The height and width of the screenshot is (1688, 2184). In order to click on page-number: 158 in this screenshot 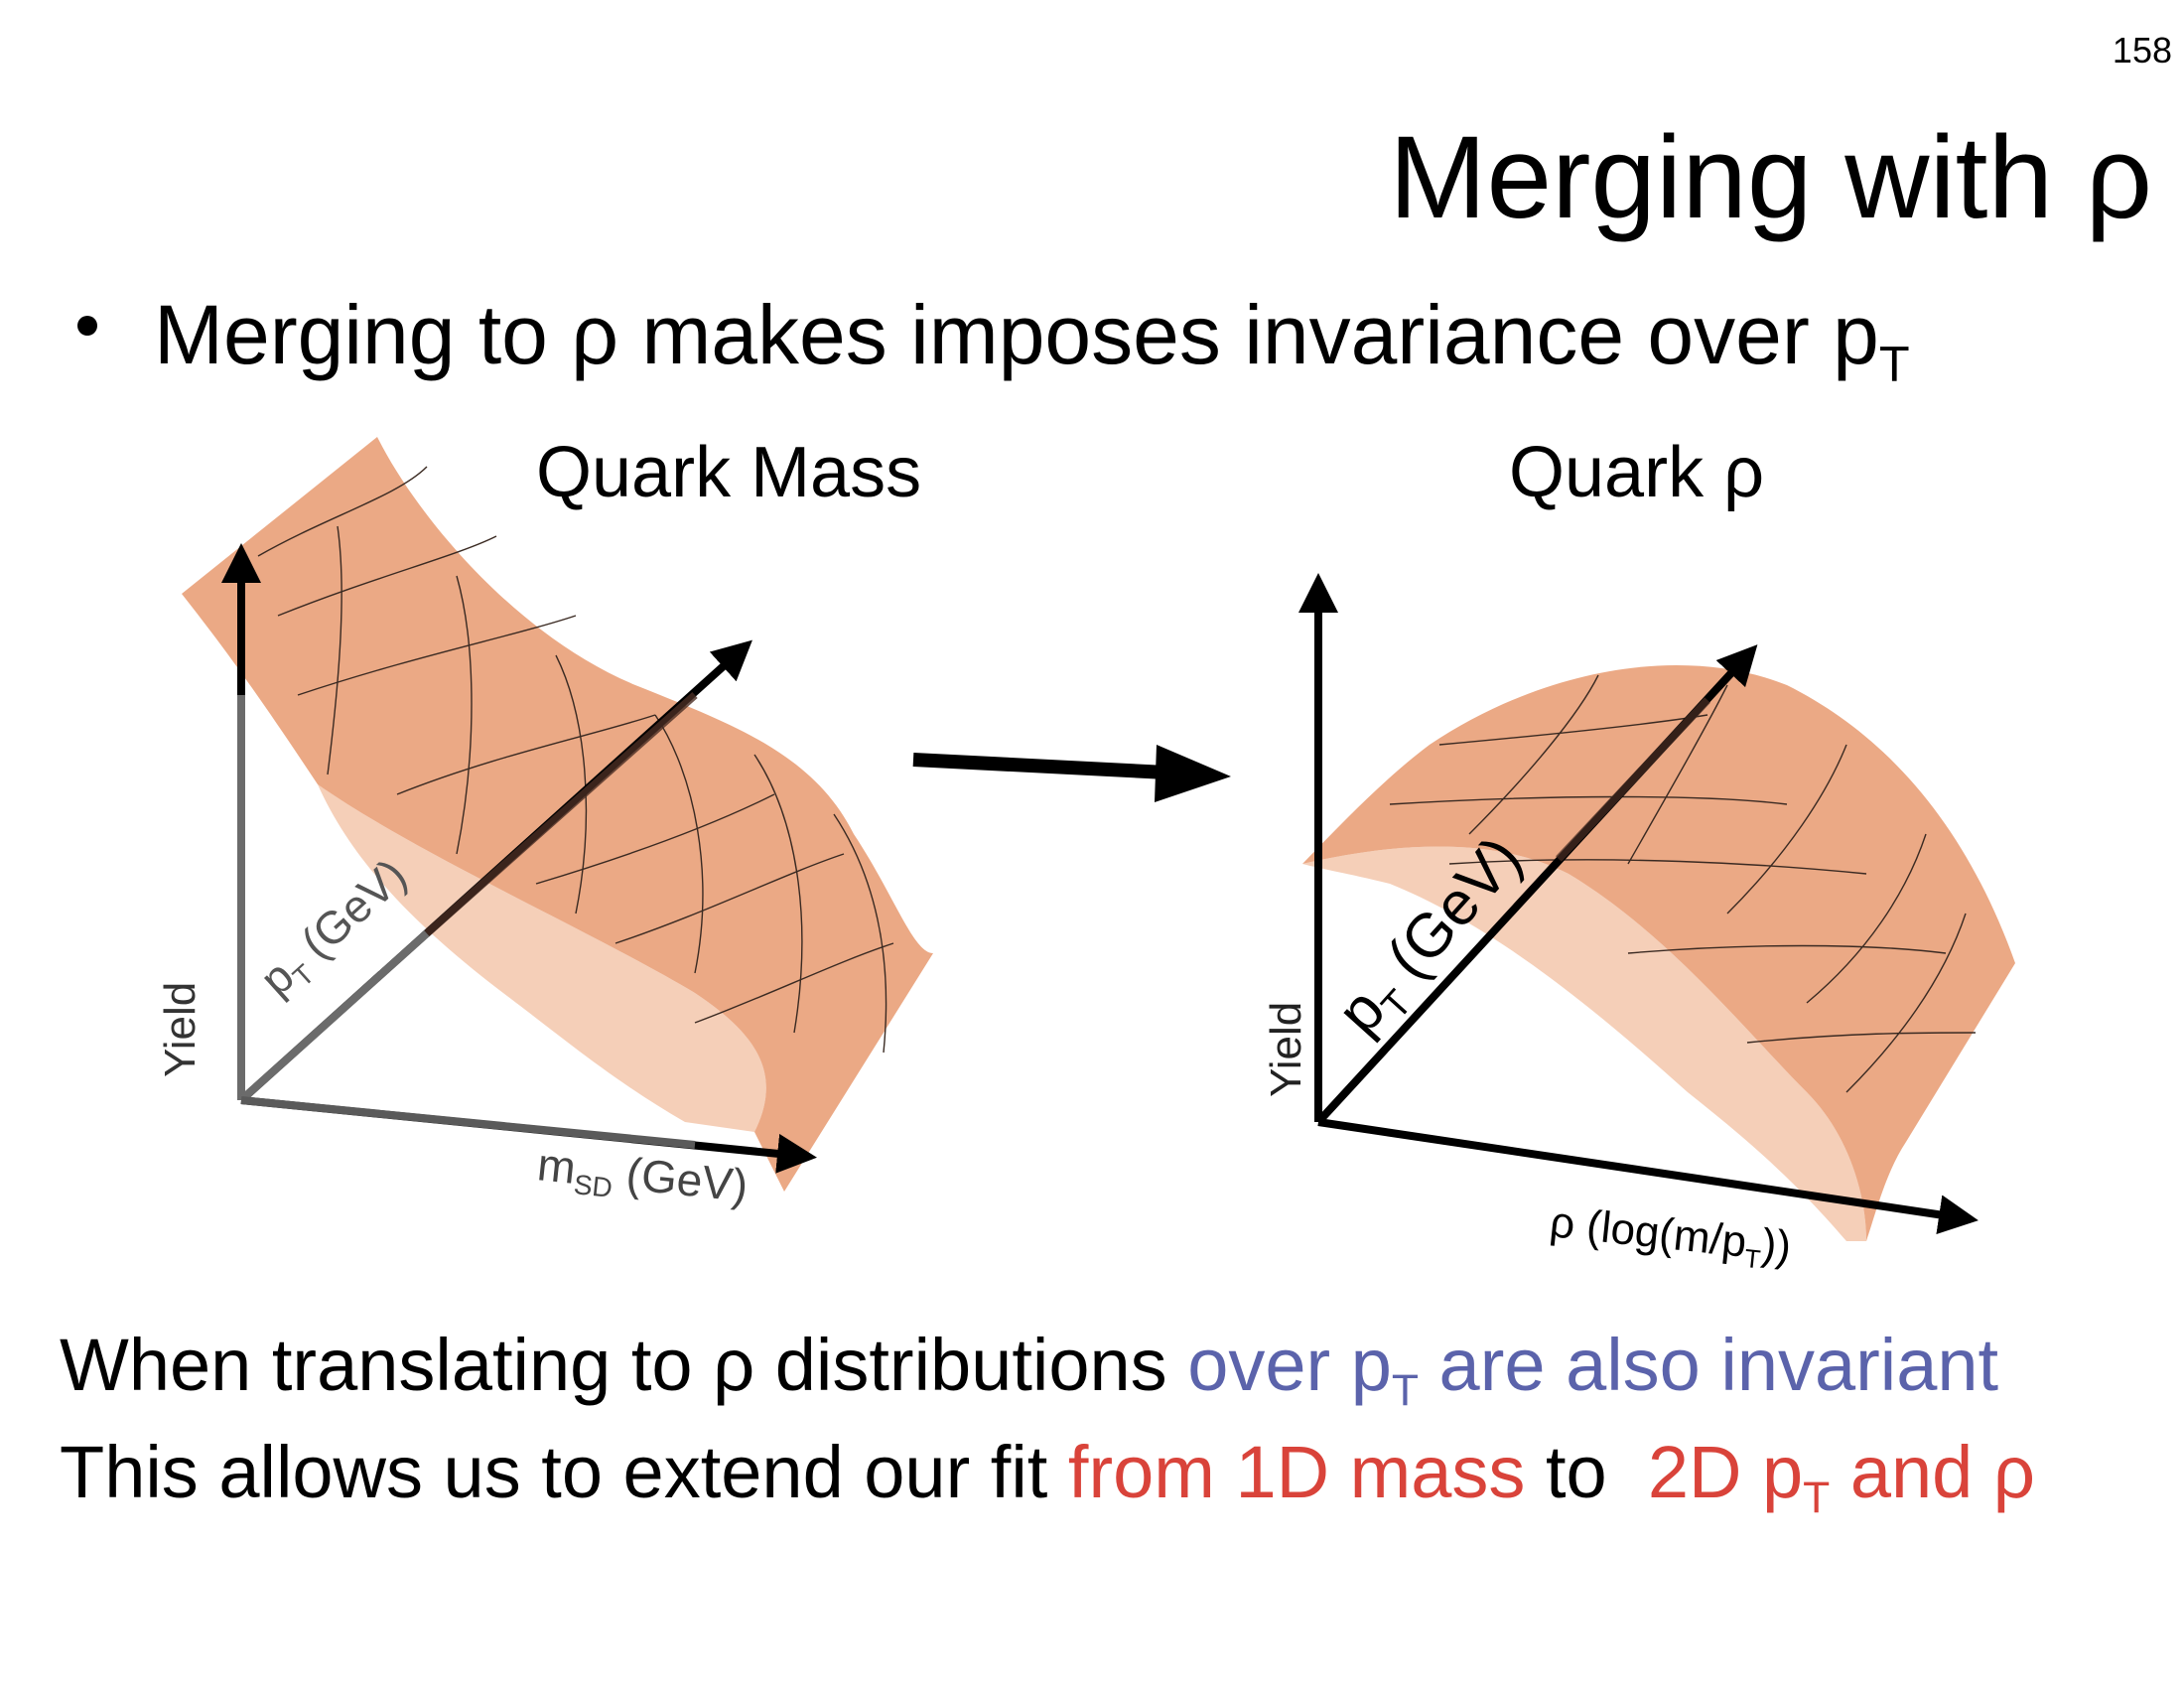, I will do `click(2142, 50)`.